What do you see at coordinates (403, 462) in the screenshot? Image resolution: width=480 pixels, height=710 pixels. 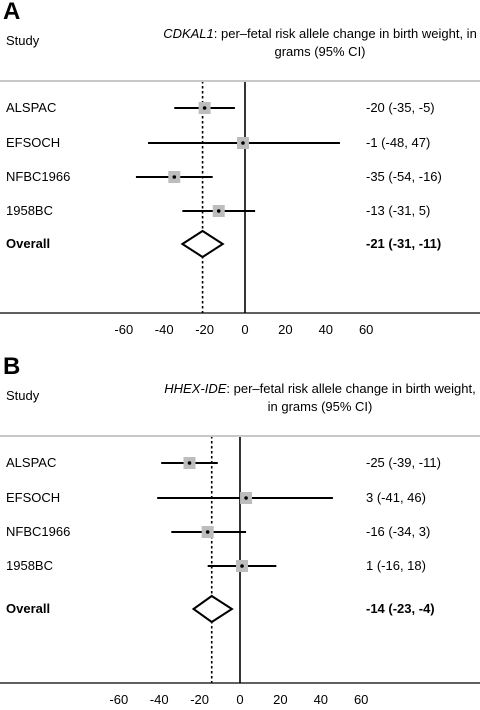 I see `estimate-ci-text: -25 (-39, -11)` at bounding box center [403, 462].